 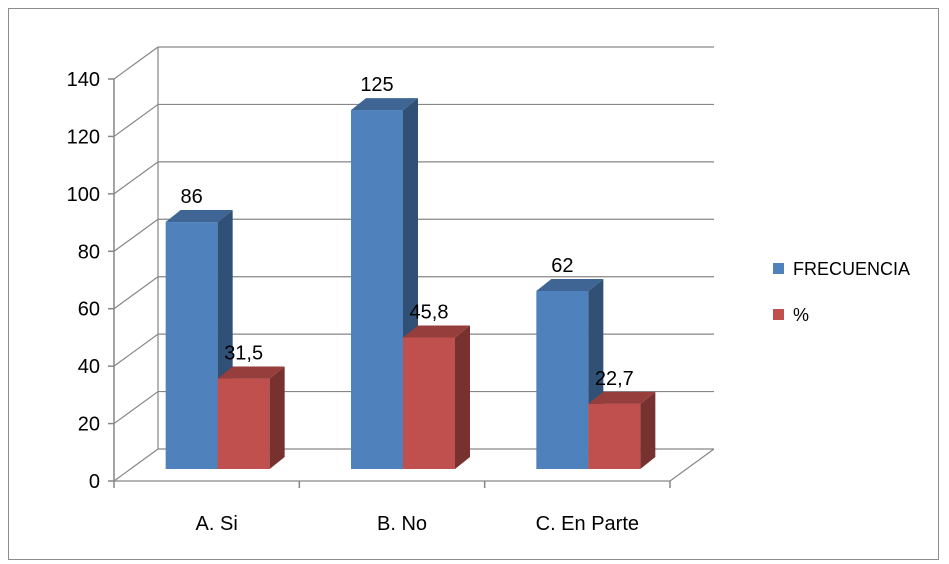 What do you see at coordinates (217, 524) in the screenshot?
I see `x-category-label: A. Si` at bounding box center [217, 524].